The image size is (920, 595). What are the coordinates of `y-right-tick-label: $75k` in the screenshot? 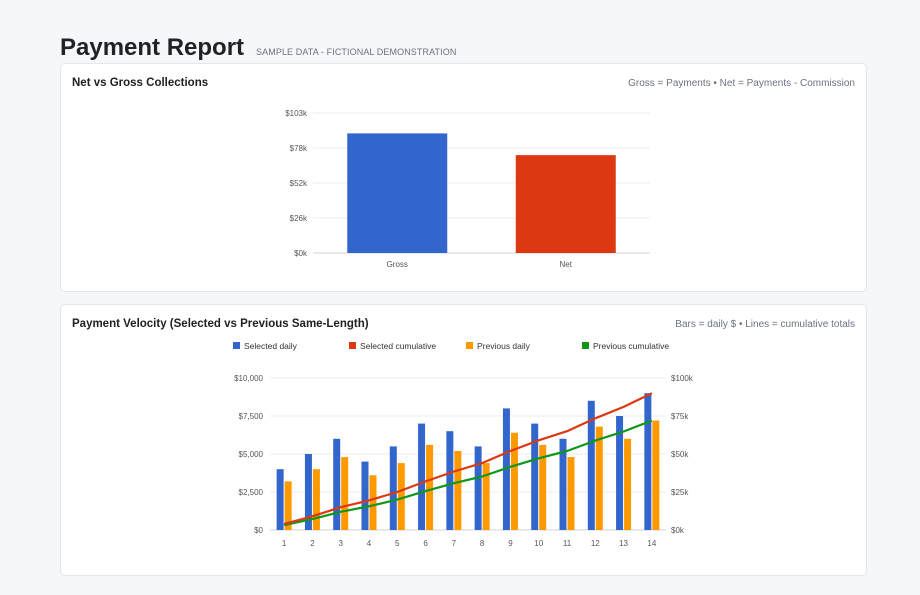 It's located at (680, 416).